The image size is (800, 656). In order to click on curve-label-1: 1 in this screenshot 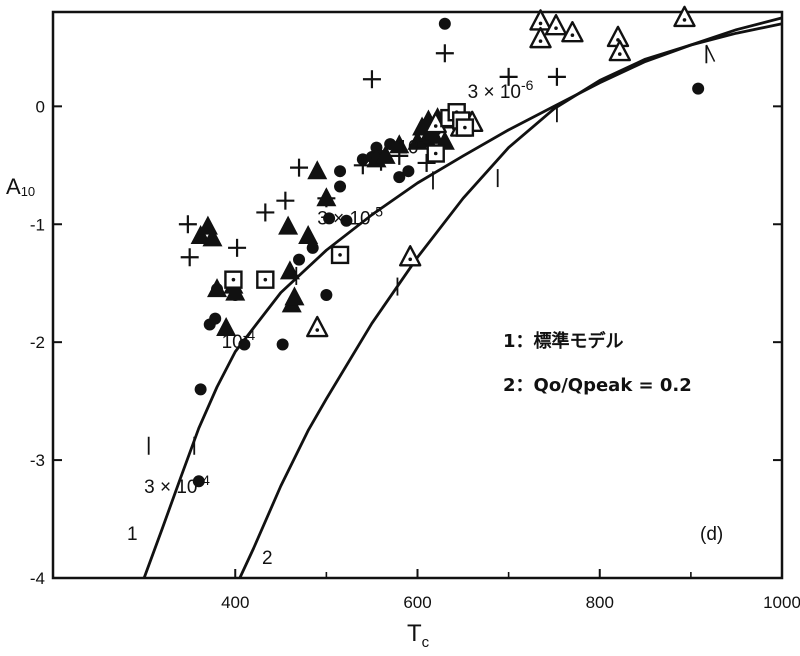, I will do `click(132, 534)`.